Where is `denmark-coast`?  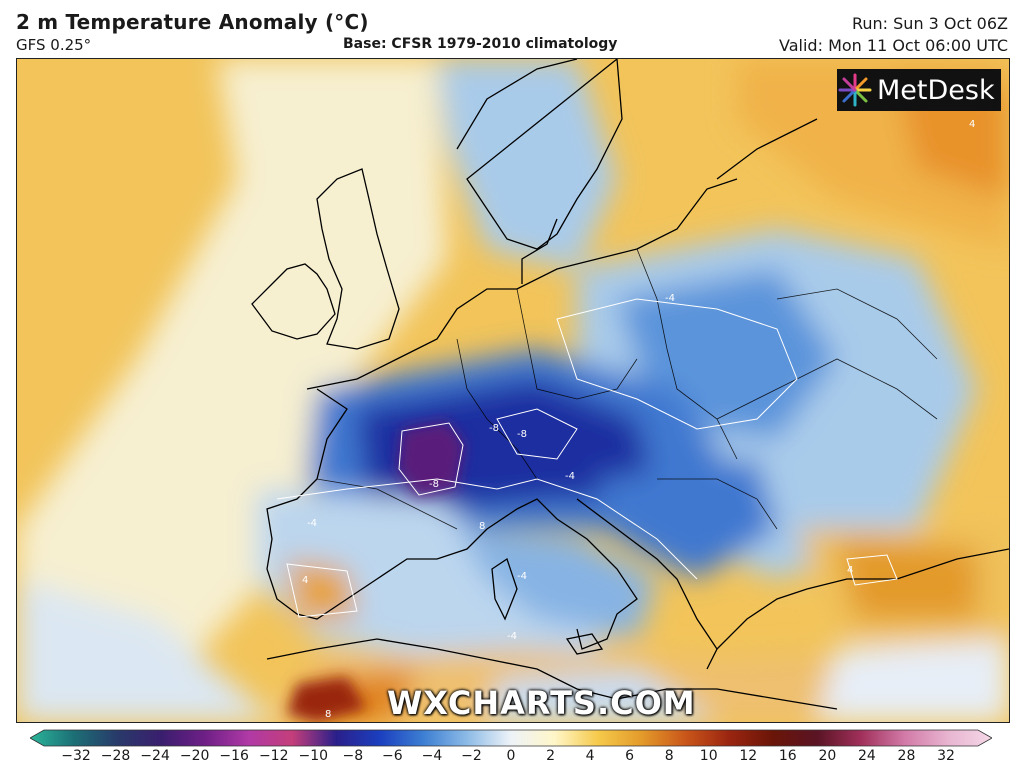 denmark-coast is located at coordinates (539, 251).